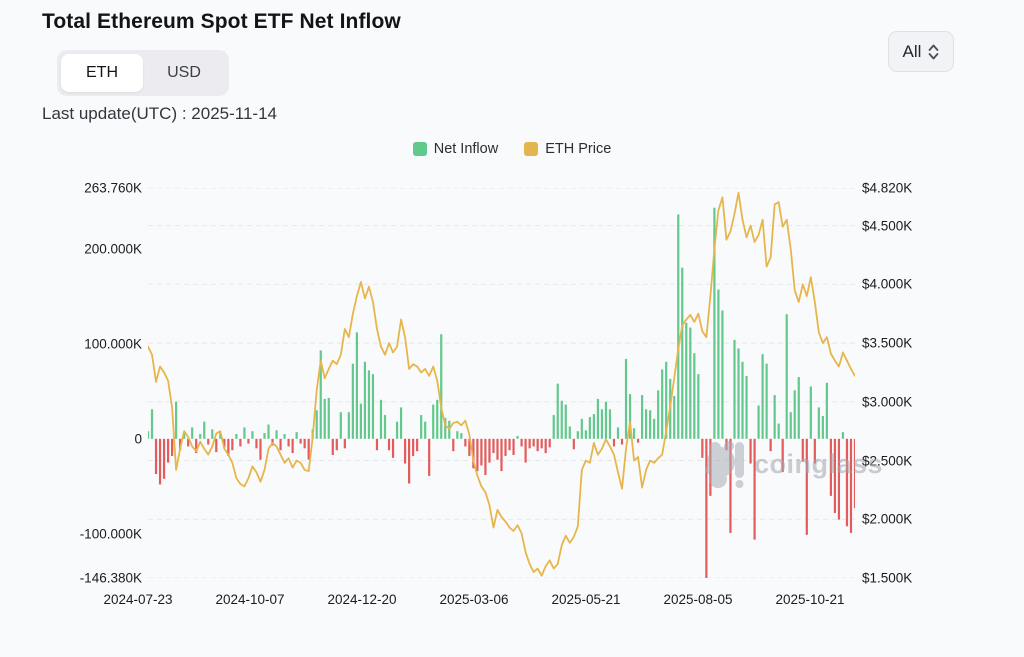 The height and width of the screenshot is (657, 1024). Describe the element at coordinates (887, 402) in the screenshot. I see `y-axis-right-label: $3.000K` at that location.